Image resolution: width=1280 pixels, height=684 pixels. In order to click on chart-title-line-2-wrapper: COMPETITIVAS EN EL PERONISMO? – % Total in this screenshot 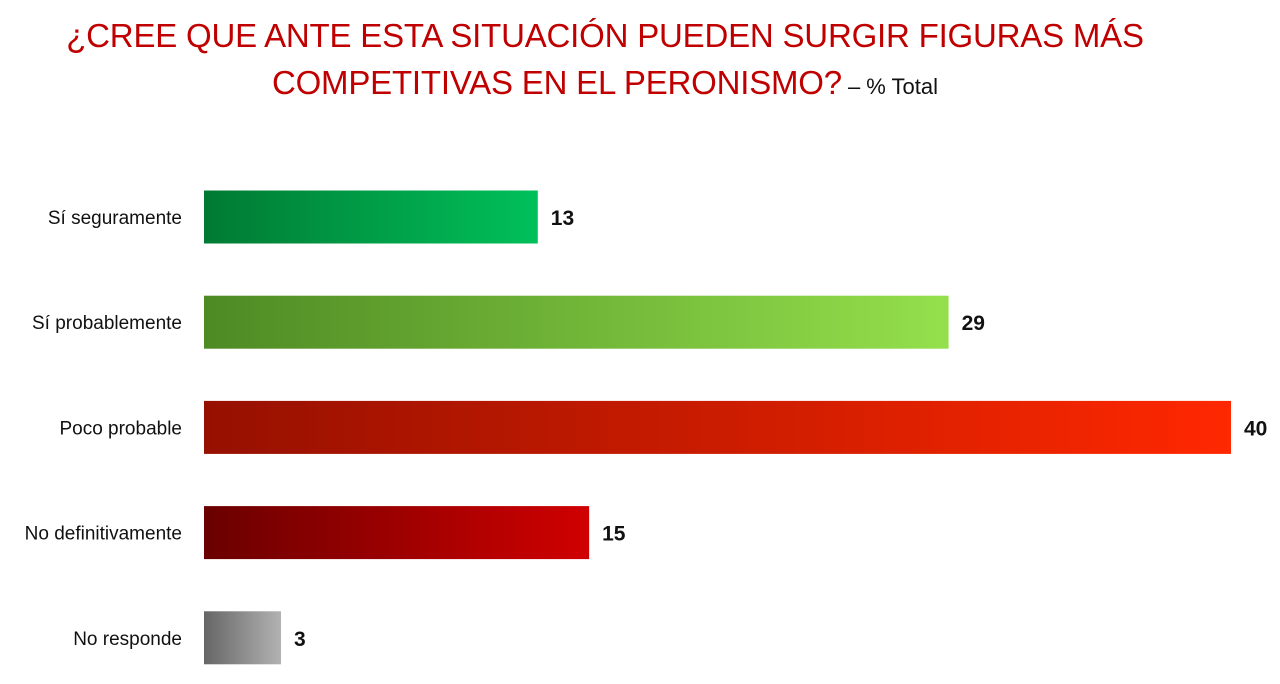, I will do `click(605, 84)`.